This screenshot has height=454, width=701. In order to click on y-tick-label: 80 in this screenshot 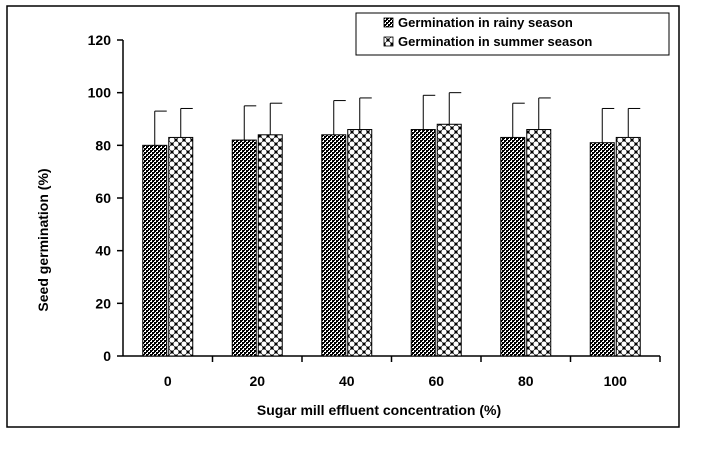, I will do `click(103, 145)`.